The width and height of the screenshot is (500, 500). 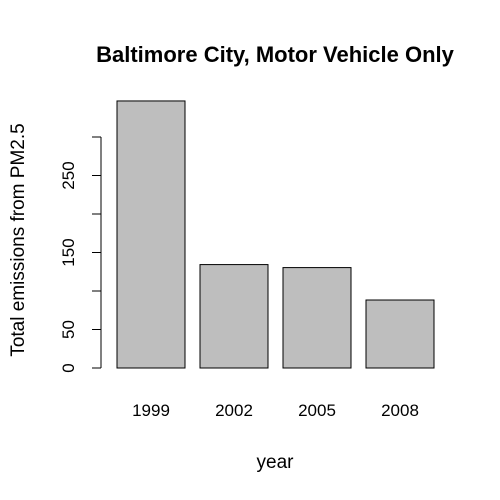 I want to click on y-tick-label-50: 50, so click(x=68, y=329).